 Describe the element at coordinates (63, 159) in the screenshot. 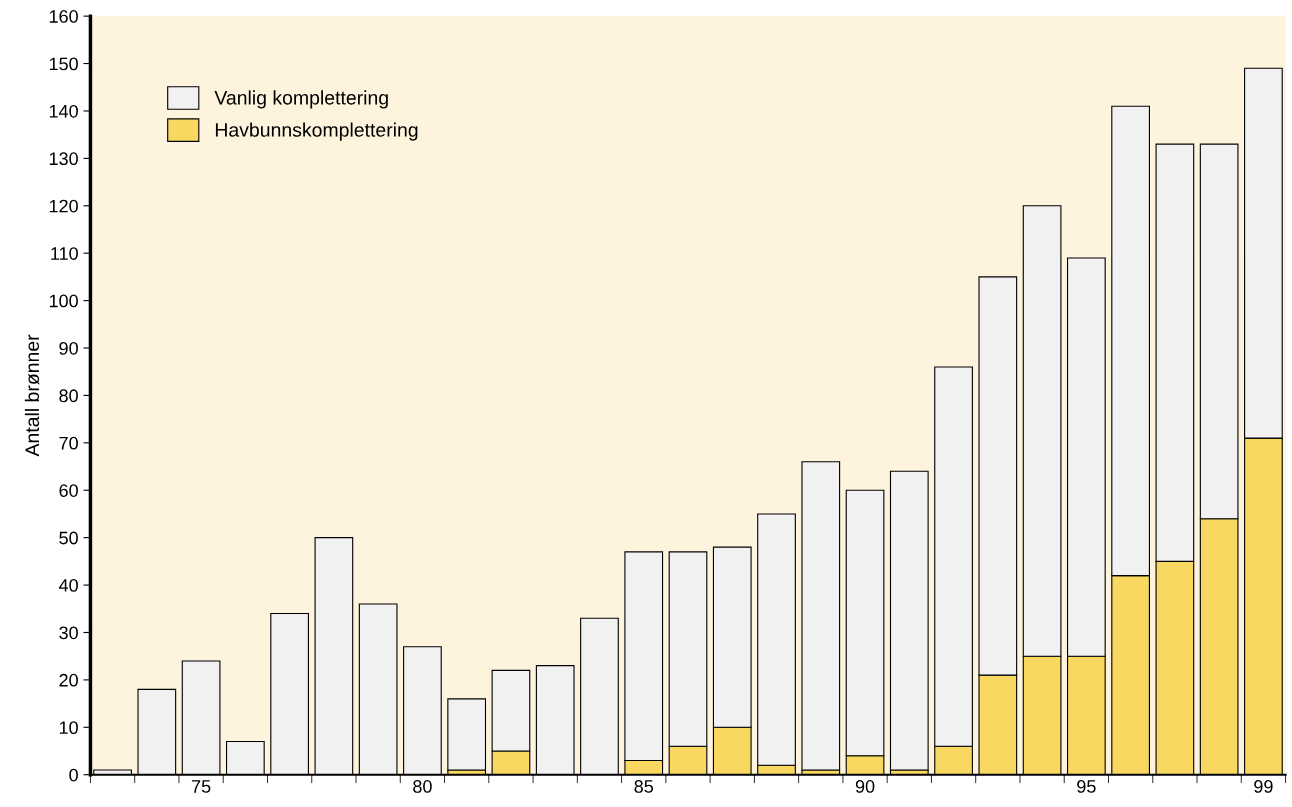

I see `y-tick-label: 130` at that location.